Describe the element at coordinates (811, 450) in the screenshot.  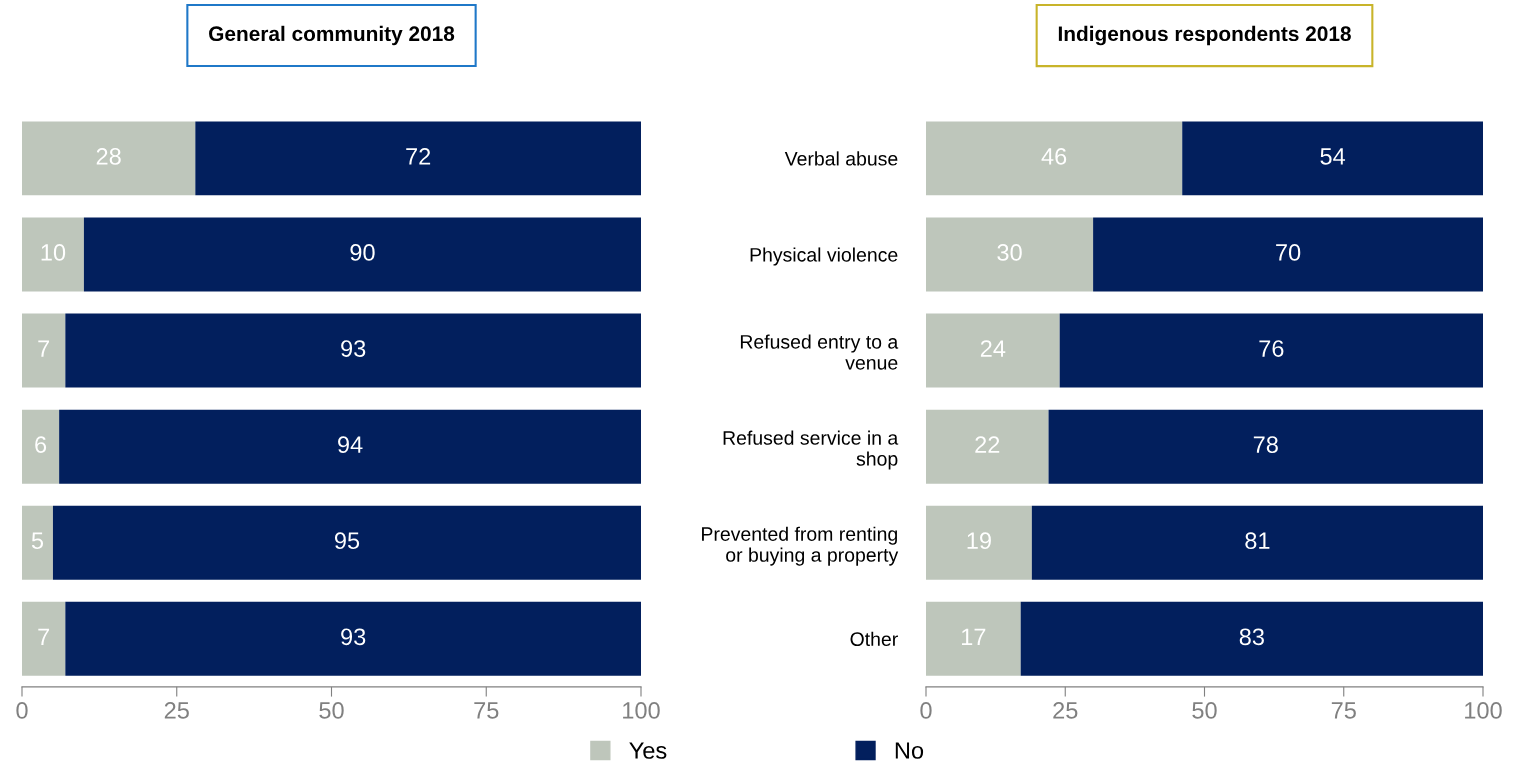
I see `y-tick-label: Refused service in a shop` at that location.